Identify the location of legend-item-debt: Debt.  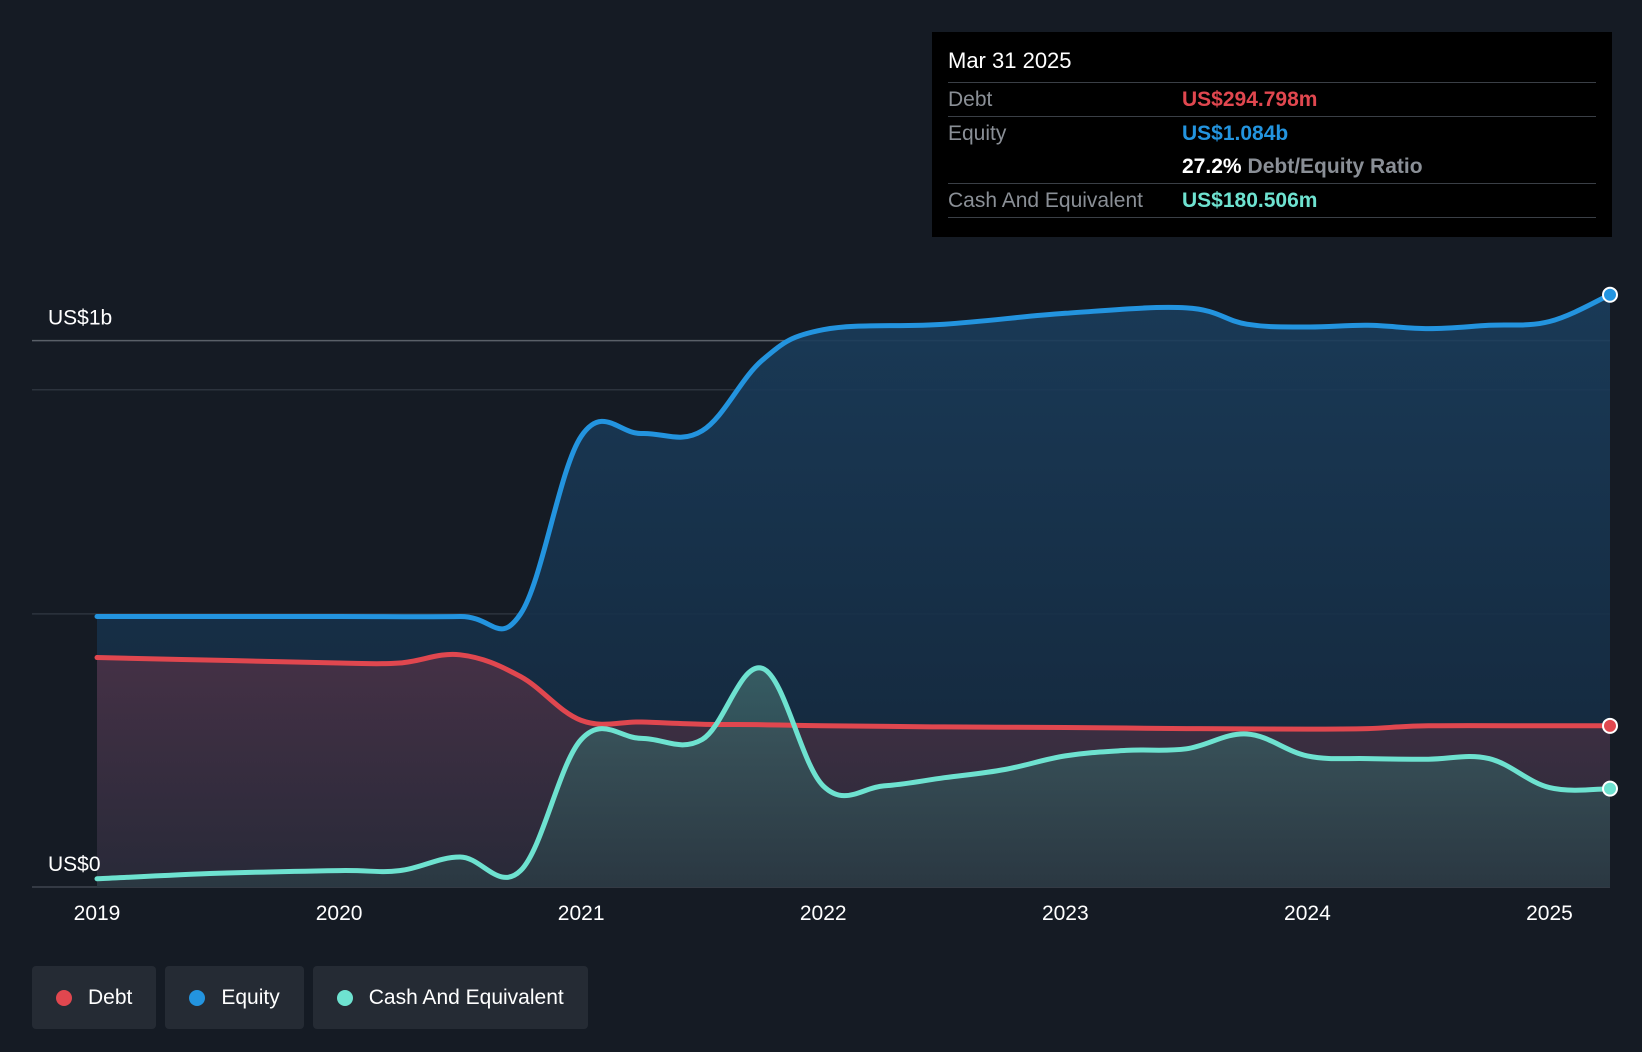
(94, 997).